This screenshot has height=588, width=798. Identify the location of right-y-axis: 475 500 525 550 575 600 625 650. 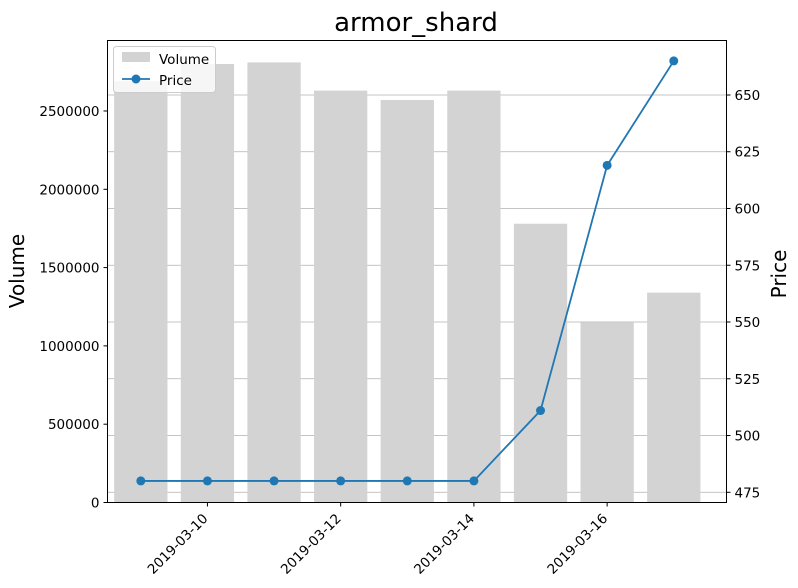
(743, 294).